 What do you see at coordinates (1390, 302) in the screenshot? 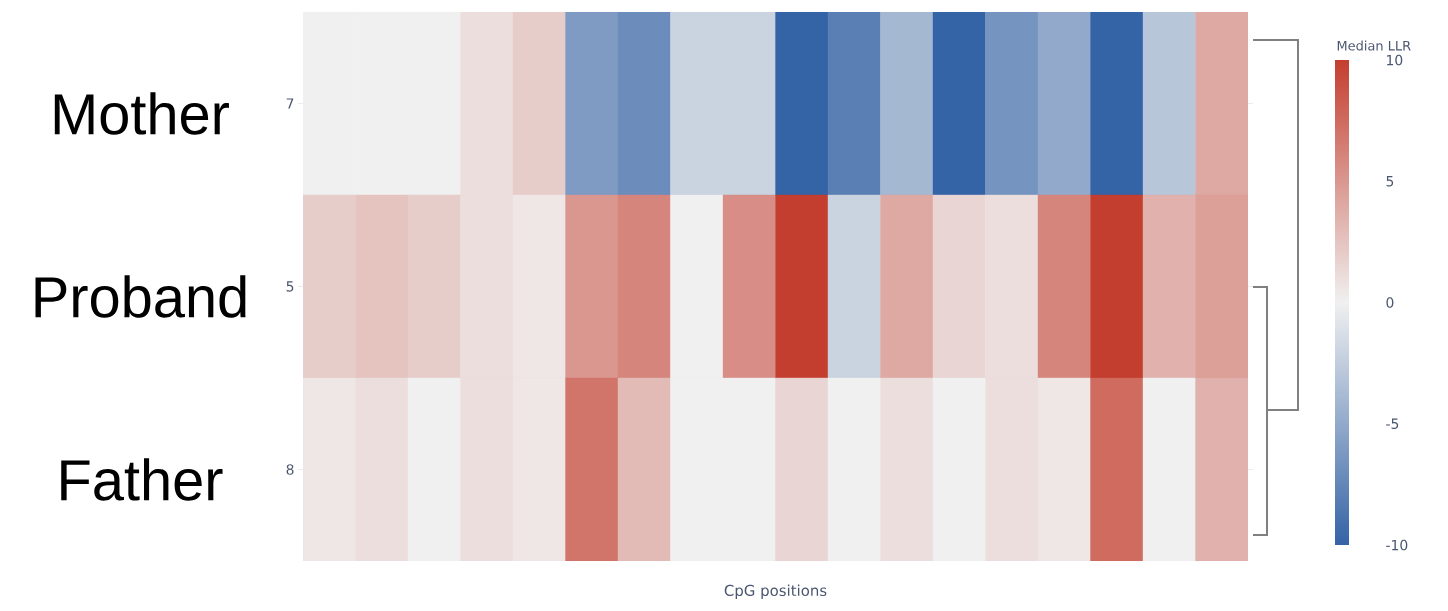
I see `color-bar-label: 0` at bounding box center [1390, 302].